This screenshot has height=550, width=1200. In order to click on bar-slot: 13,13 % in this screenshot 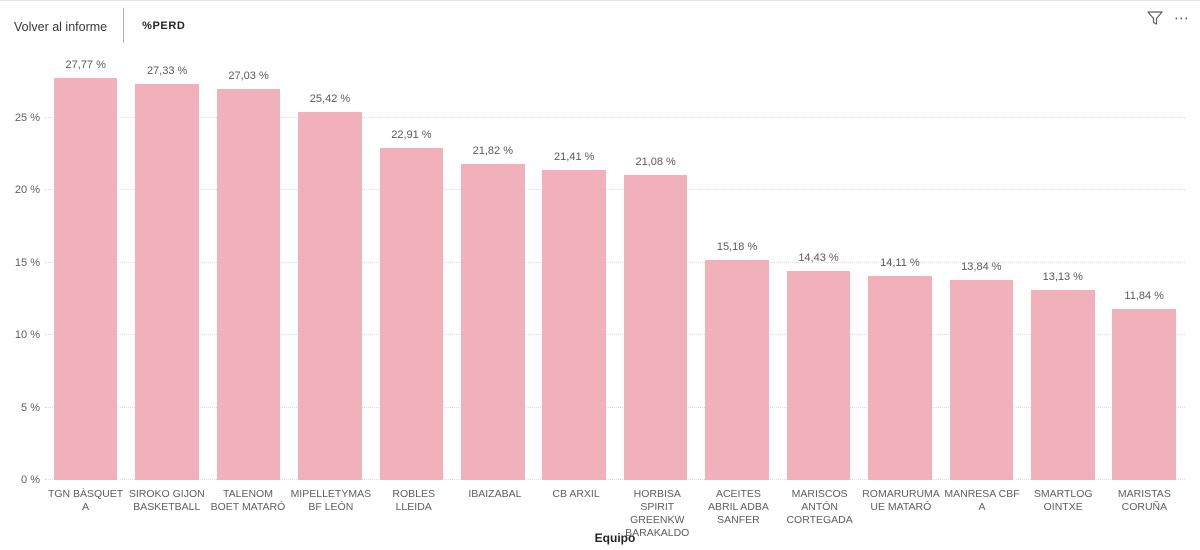, I will do `click(1062, 270)`.